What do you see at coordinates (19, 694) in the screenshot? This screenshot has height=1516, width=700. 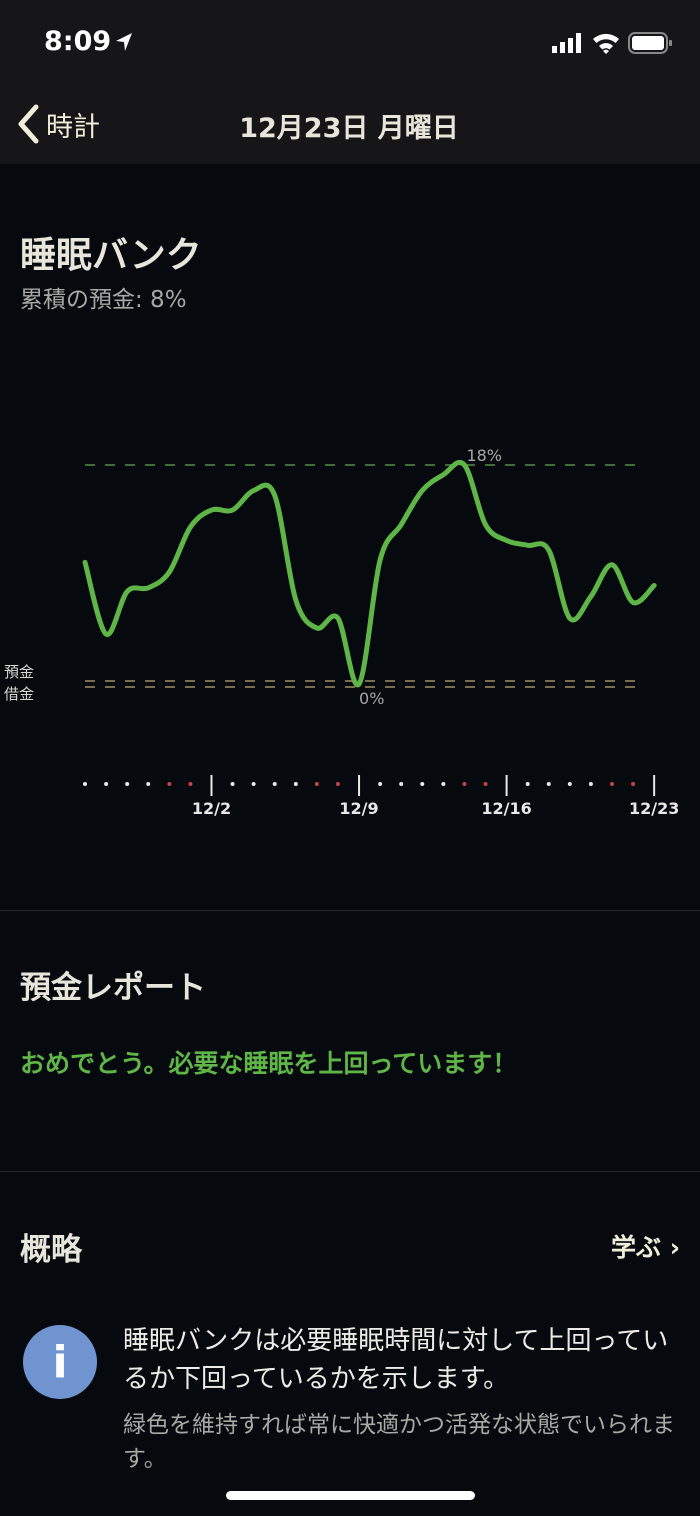 I see `debt-label: 借金` at bounding box center [19, 694].